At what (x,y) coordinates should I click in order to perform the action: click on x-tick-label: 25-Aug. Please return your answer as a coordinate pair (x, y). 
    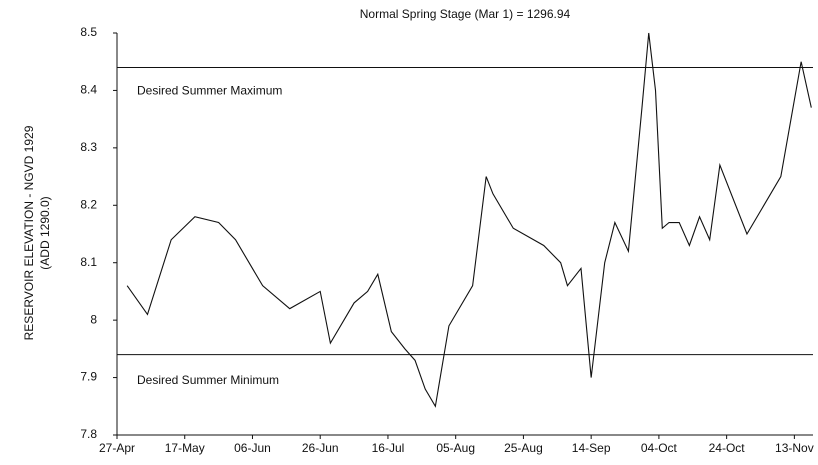
    Looking at the image, I should click on (523, 448).